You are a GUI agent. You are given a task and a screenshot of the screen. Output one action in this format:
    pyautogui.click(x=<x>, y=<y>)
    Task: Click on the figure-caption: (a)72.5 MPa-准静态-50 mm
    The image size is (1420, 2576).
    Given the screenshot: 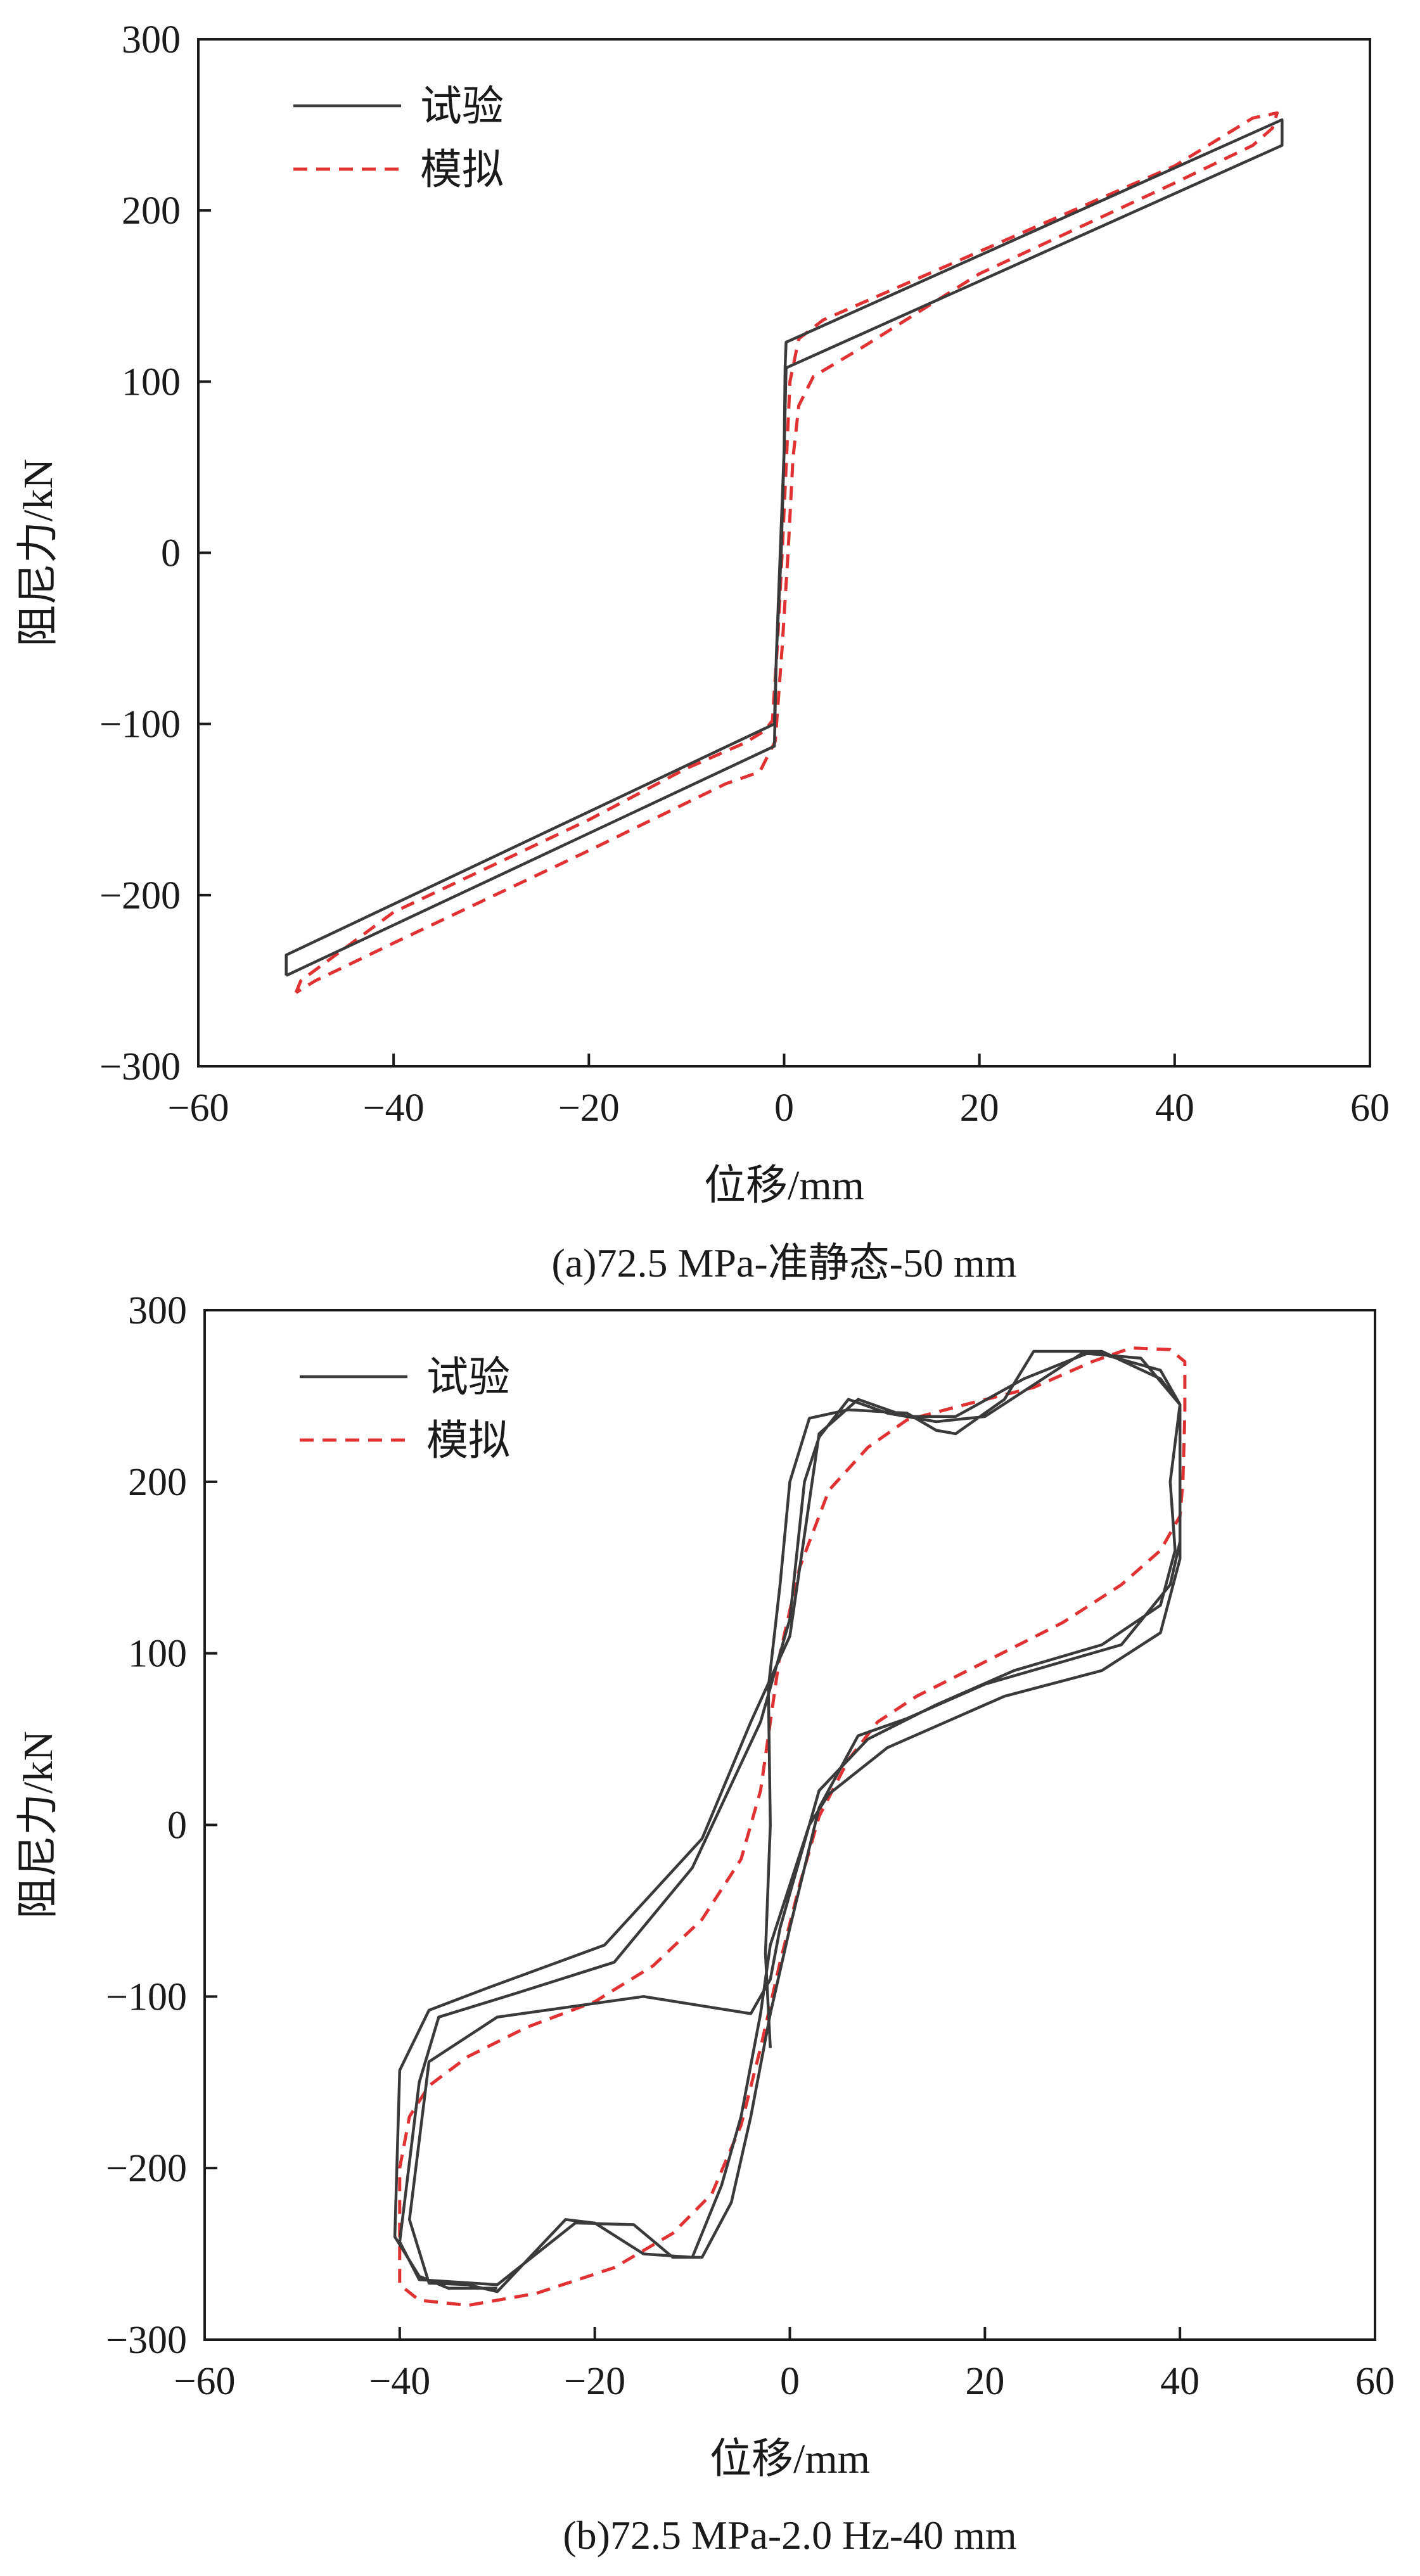 What is the action you would take?
    pyautogui.click(x=783, y=1263)
    